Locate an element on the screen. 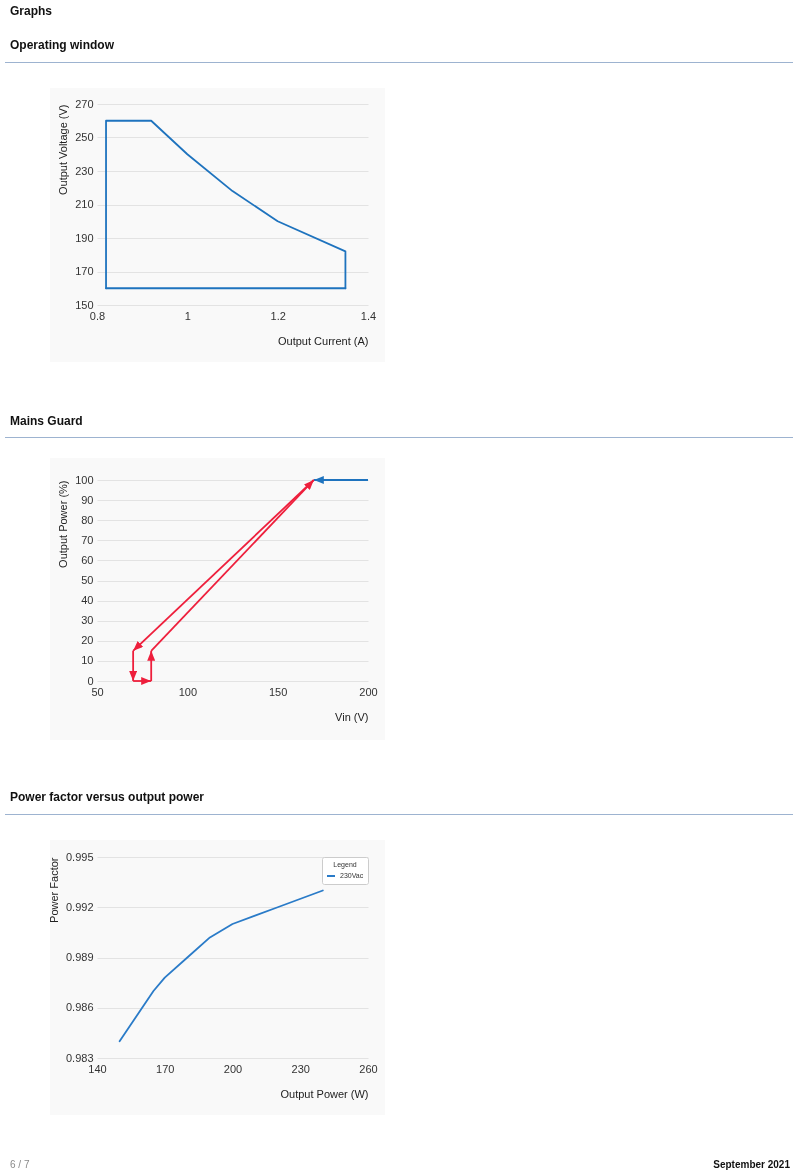  y-tick-label: 30 is located at coordinates (87, 620).